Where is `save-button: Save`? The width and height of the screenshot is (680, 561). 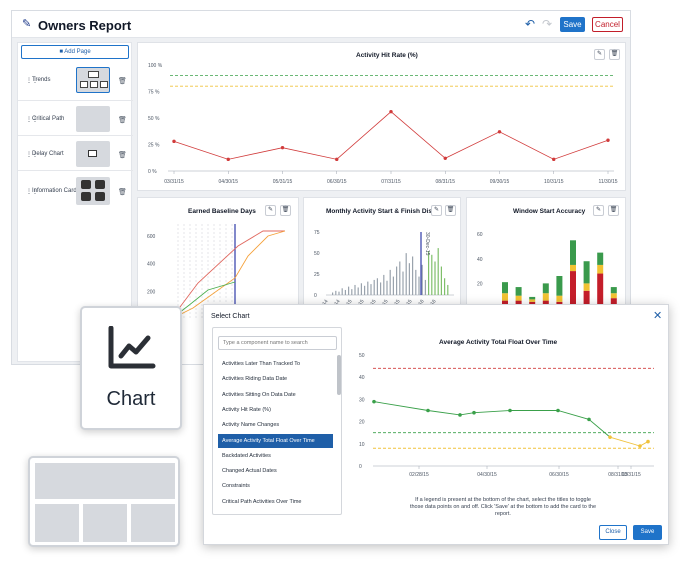
save-button: Save is located at coordinates (572, 24).